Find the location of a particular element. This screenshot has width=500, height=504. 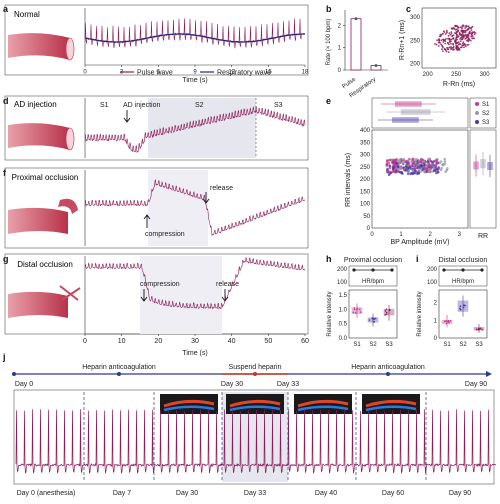

timeline-day0: Day 0 is located at coordinates (24, 384).